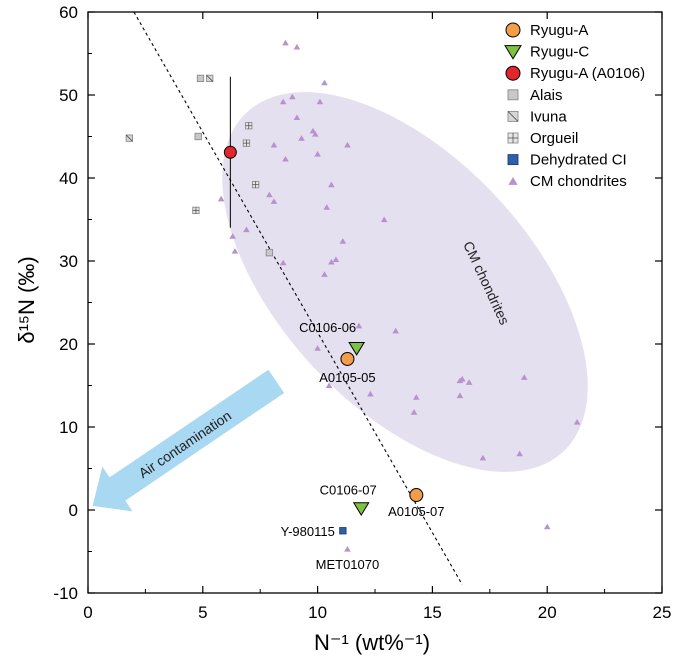  Describe the element at coordinates (547, 612) in the screenshot. I see `x-tick-label: 20` at that location.